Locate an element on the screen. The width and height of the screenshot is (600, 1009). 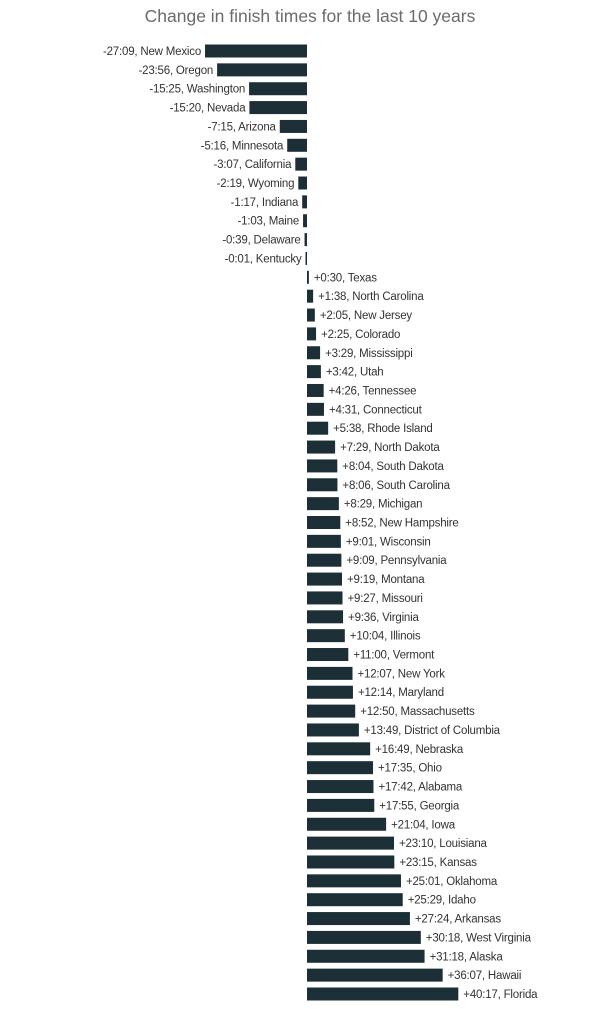
bar-label: +1:38, North Carolina is located at coordinates (371, 297).